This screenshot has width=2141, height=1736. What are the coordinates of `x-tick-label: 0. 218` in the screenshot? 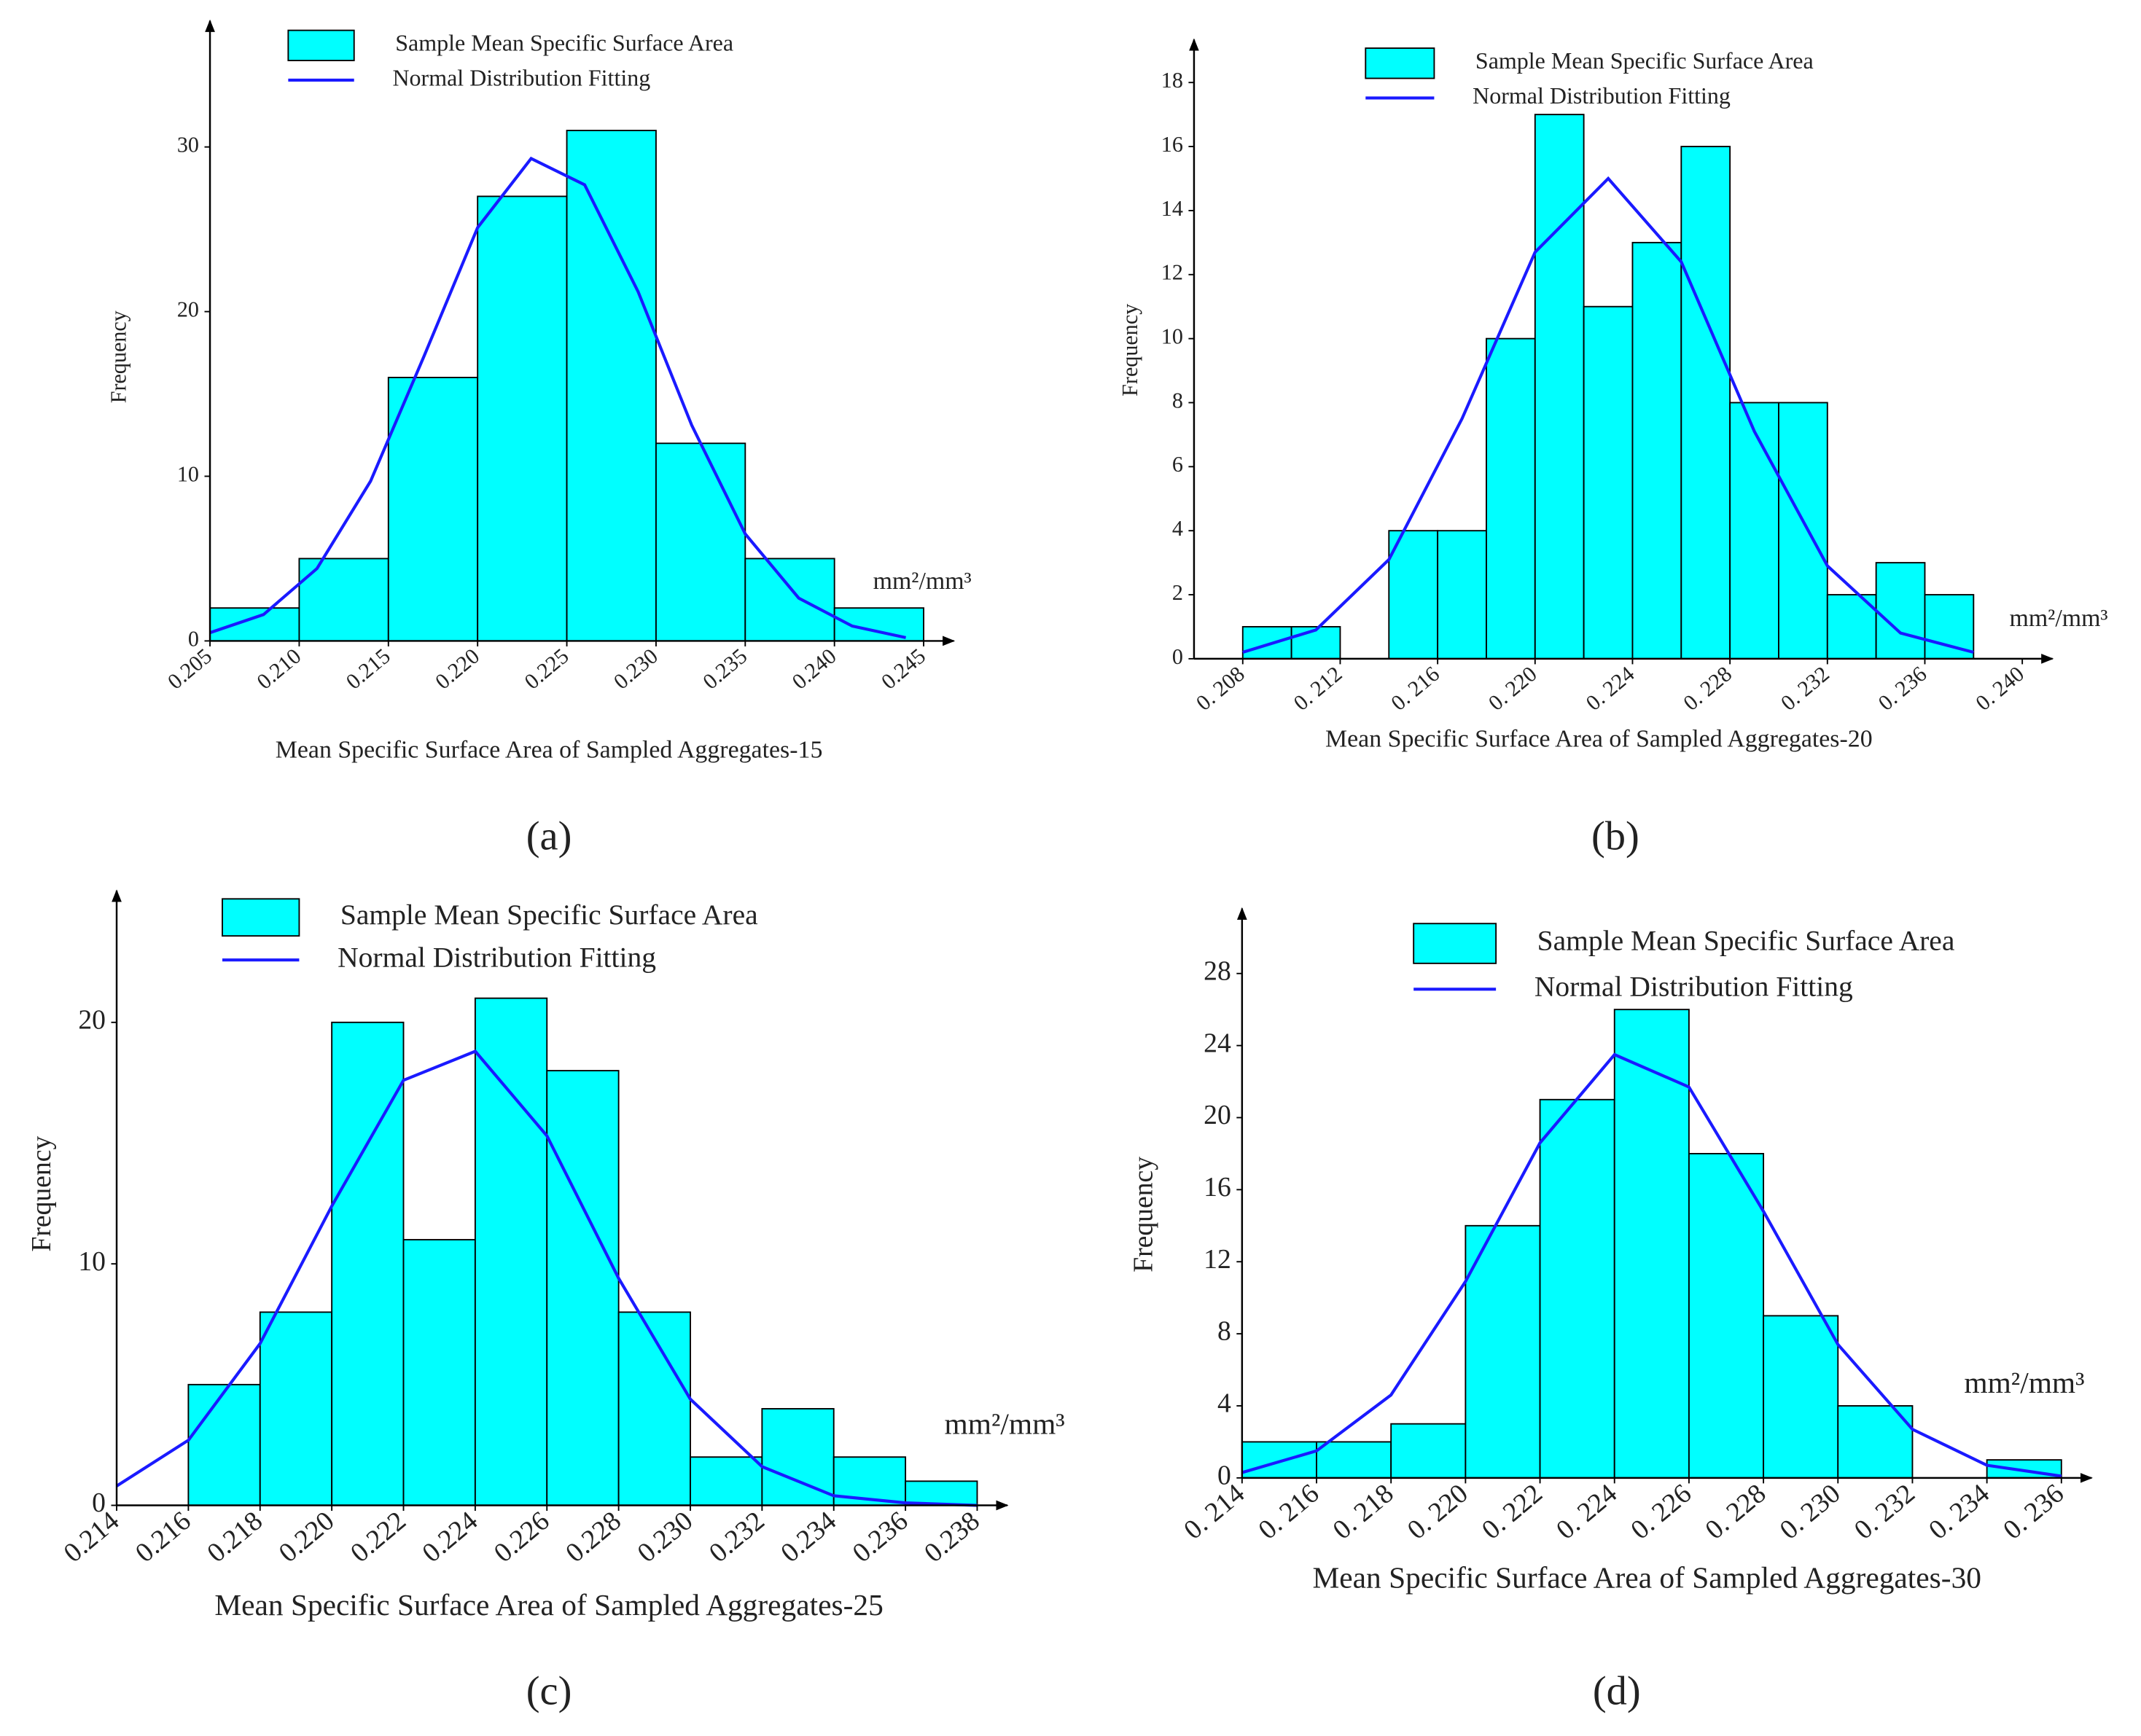 It's located at (1363, 1512).